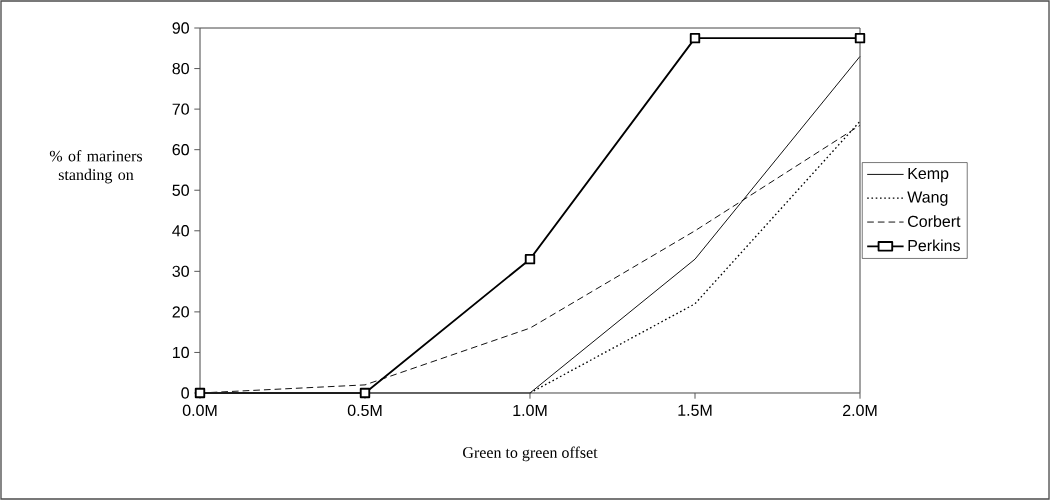 This screenshot has height=500, width=1050. Describe the element at coordinates (199, 410) in the screenshot. I see `x-tick-label: 0.0M` at that location.